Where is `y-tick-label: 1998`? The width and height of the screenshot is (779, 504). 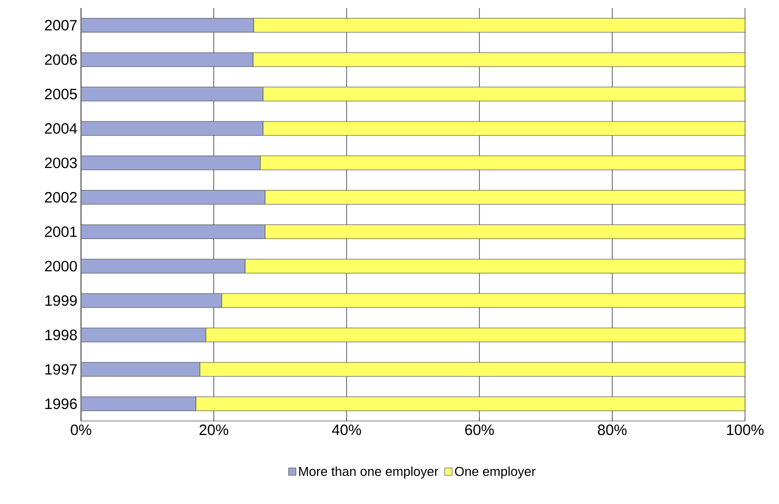 y-tick-label: 1998 is located at coordinates (61, 335).